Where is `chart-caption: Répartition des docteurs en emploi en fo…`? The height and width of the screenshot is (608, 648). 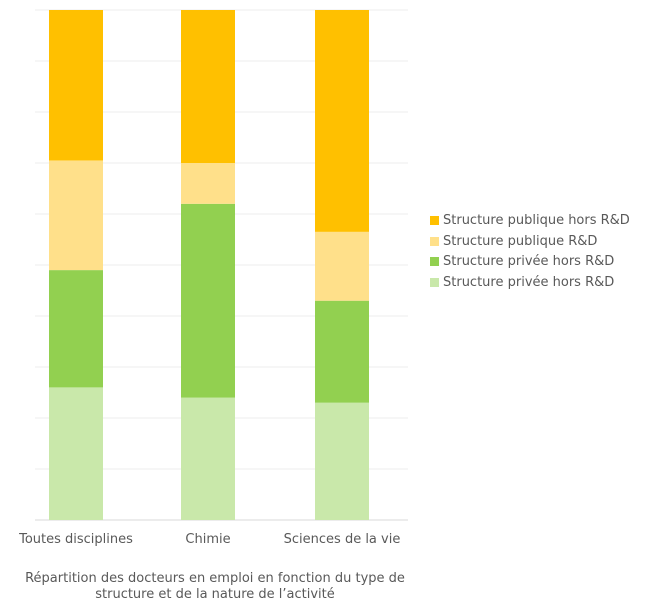 chart-caption: Répartition des docteurs en emploi en fo… is located at coordinates (215, 586).